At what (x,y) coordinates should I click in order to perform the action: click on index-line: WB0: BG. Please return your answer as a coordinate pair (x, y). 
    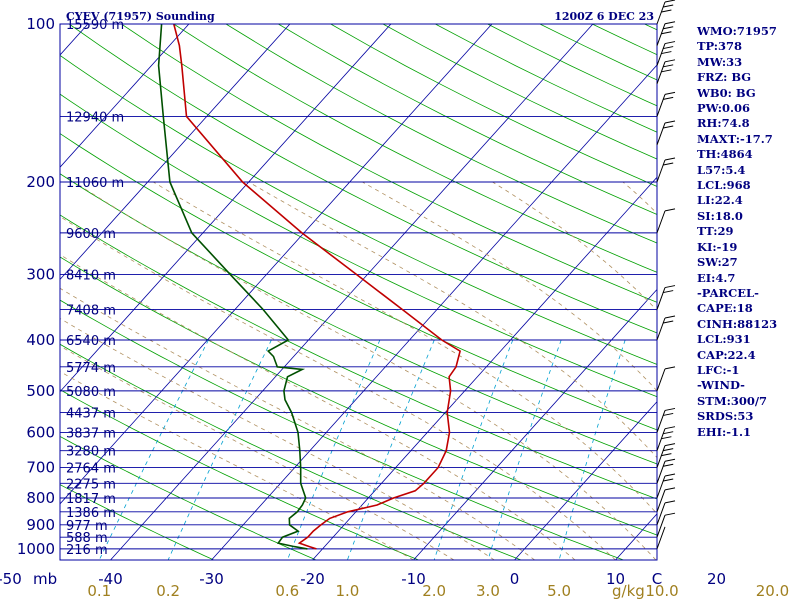
    Looking at the image, I should click on (726, 92).